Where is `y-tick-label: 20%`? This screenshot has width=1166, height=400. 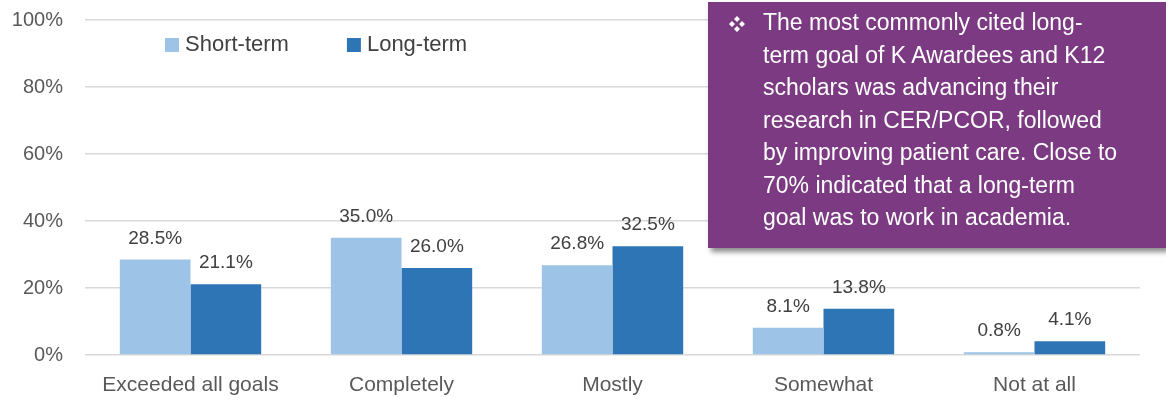 y-tick-label: 20% is located at coordinates (43, 286).